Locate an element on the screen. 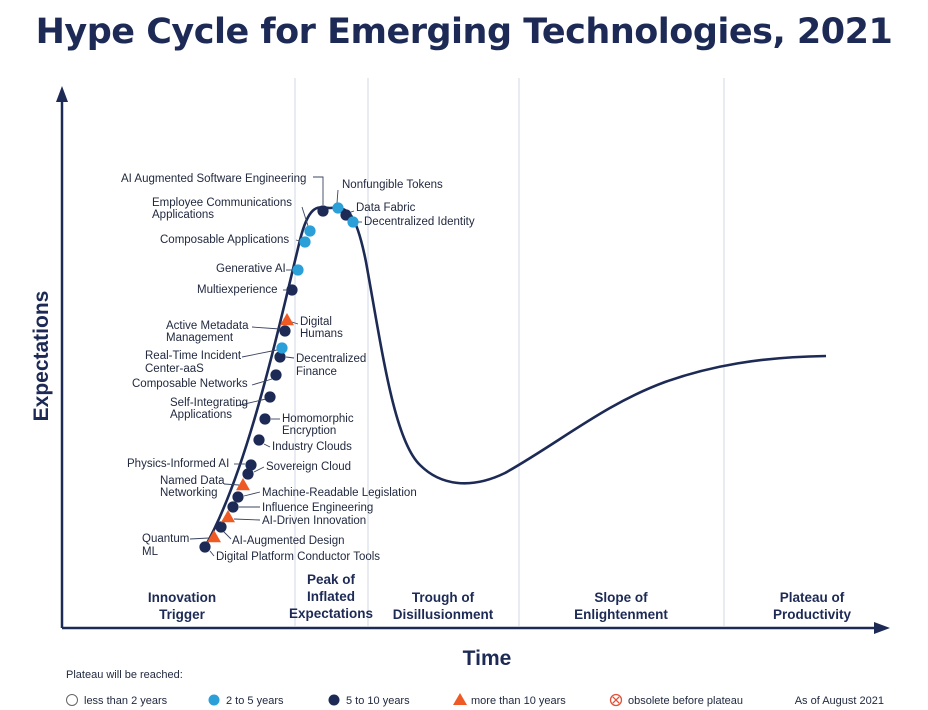  marker-active-metadata-management is located at coordinates (285, 331).